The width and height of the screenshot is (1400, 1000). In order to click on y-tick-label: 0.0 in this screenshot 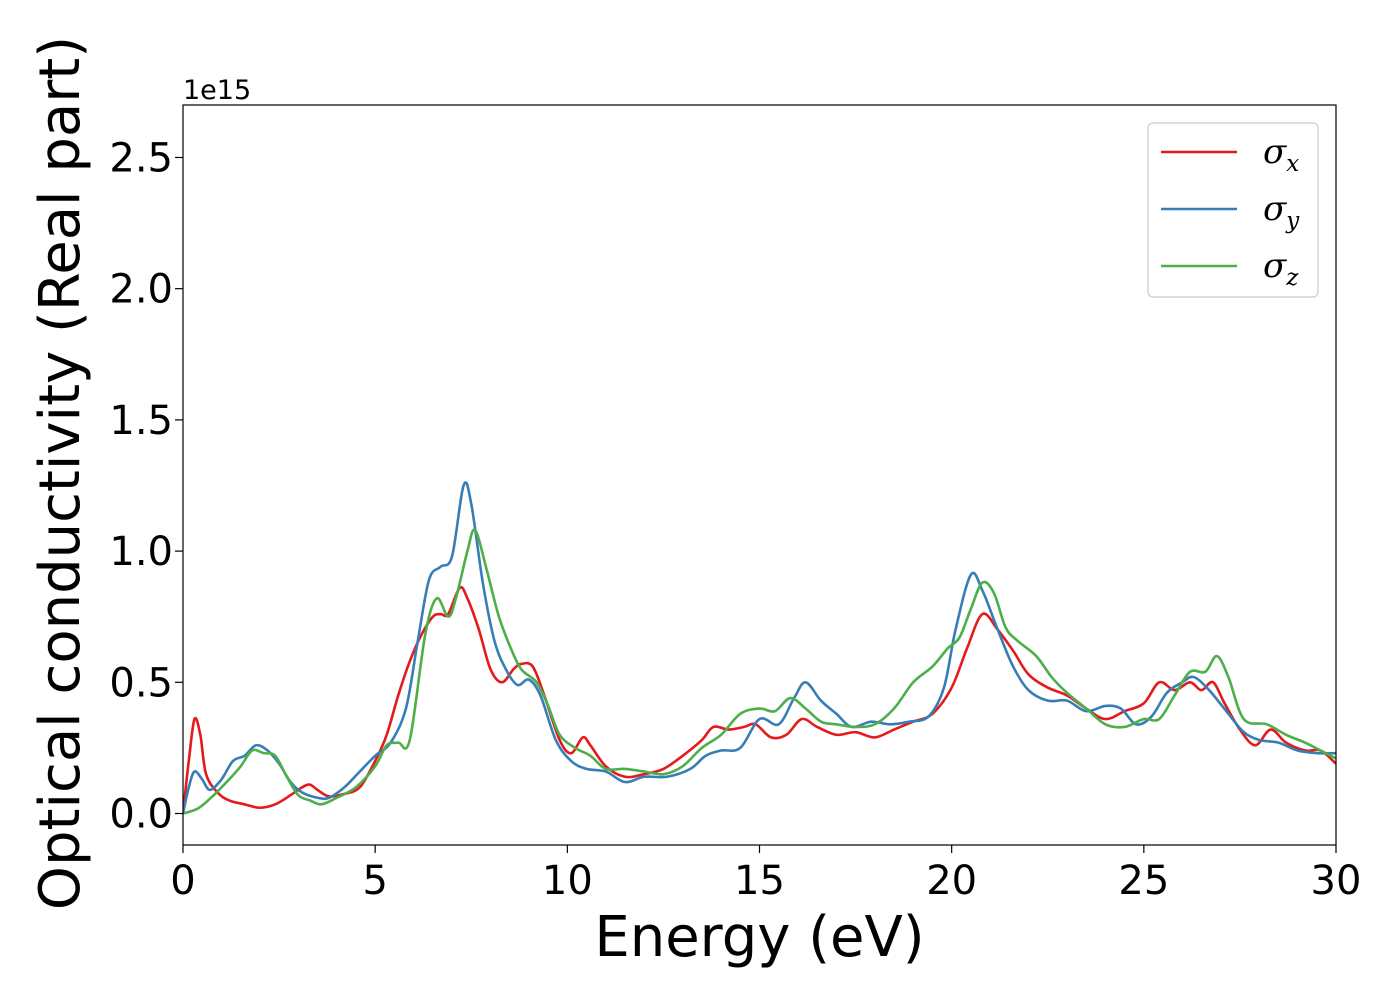, I will do `click(141, 815)`.